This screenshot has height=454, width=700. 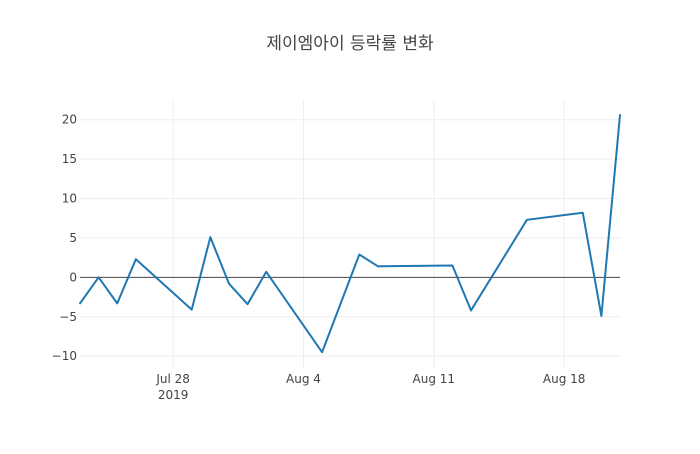 What do you see at coordinates (64, 356) in the screenshot?
I see `y-tick-label: −10` at bounding box center [64, 356].